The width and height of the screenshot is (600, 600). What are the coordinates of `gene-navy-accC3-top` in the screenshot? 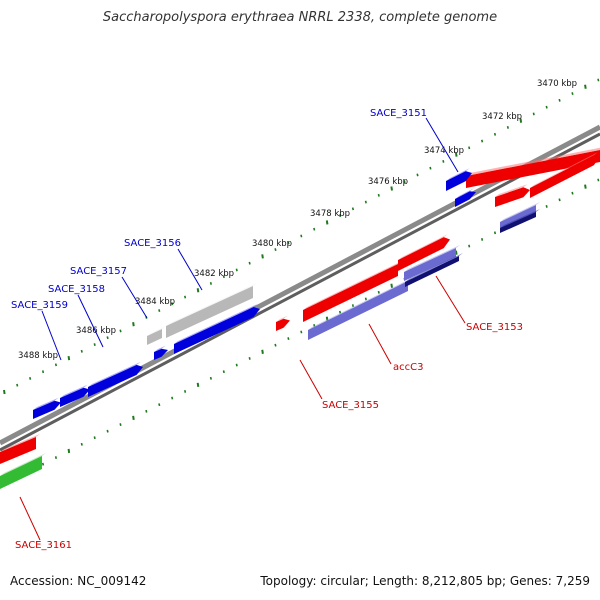 It's located at (434, 267).